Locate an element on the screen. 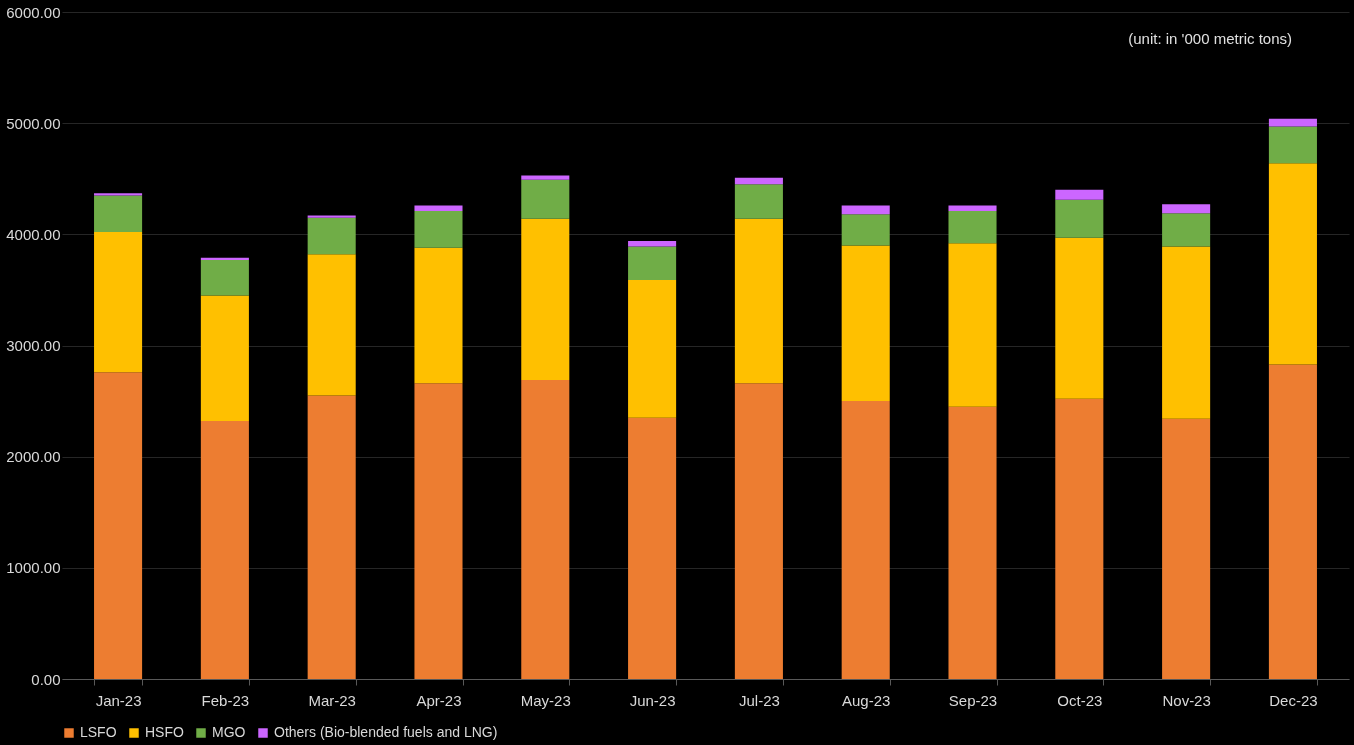 The width and height of the screenshot is (1354, 745). x-tick-label: Sep-23 is located at coordinates (973, 700).